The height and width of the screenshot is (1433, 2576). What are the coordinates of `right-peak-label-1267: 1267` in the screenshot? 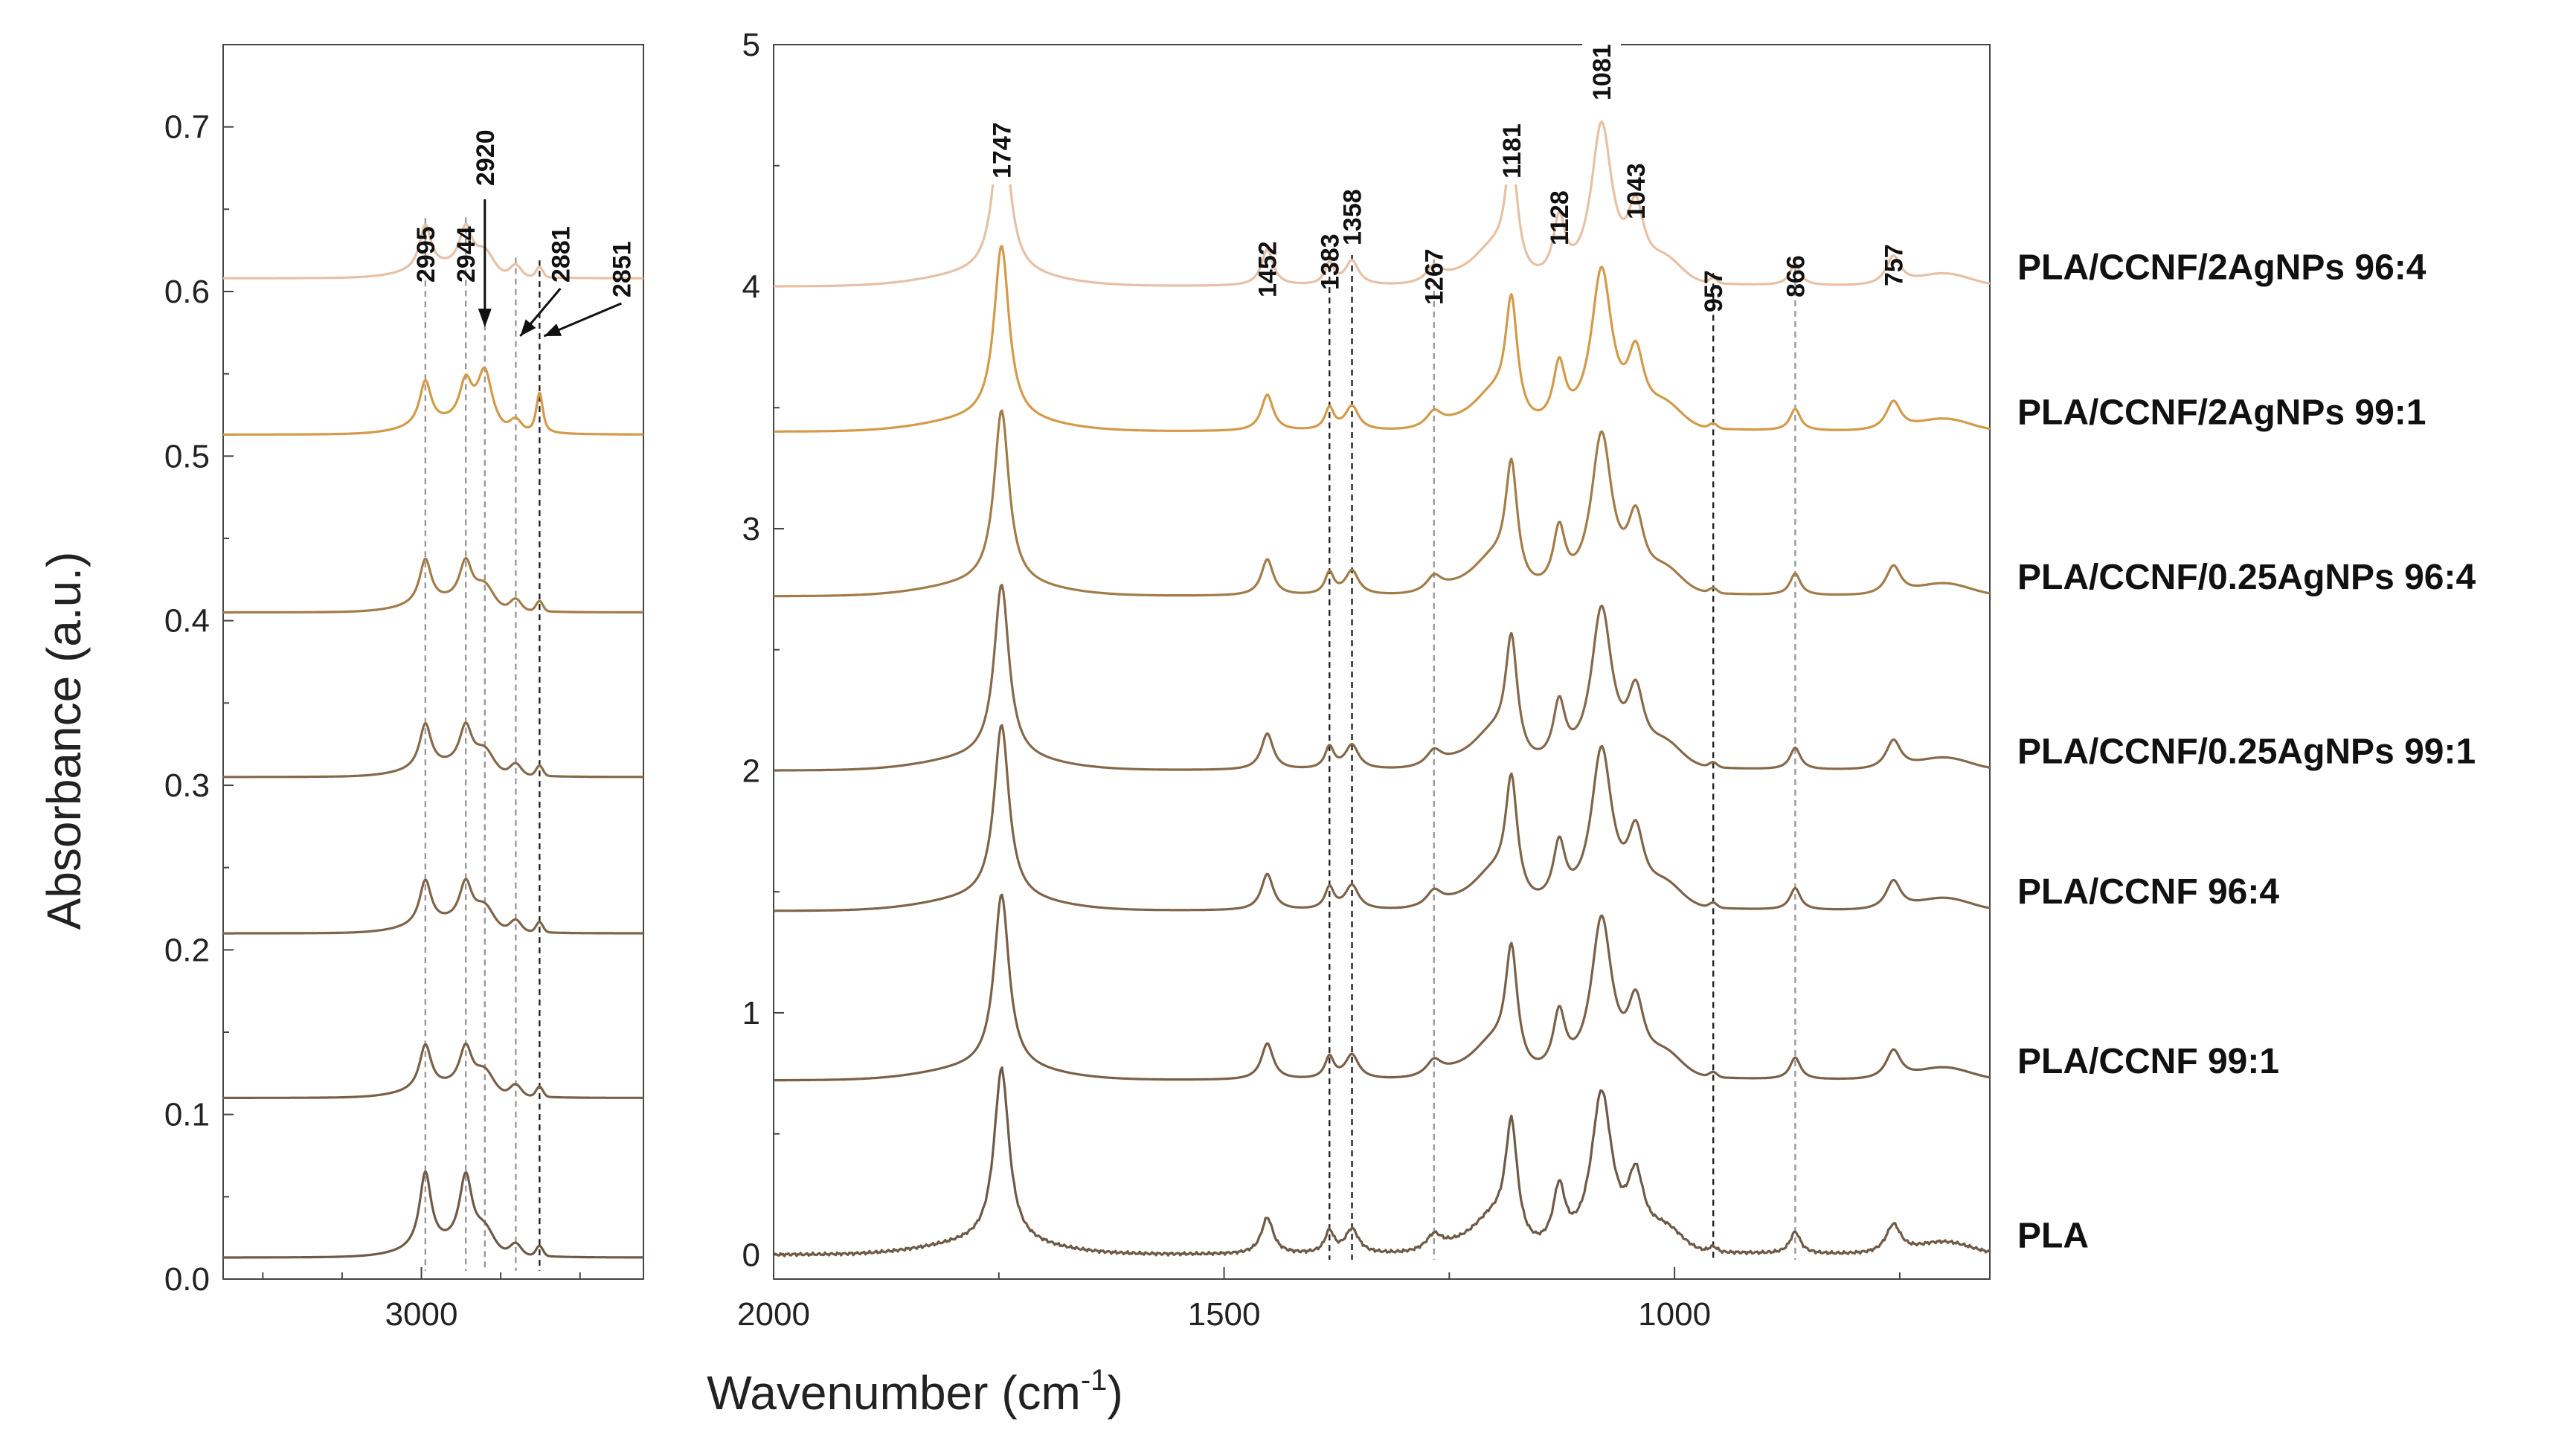 It's located at (1435, 276).